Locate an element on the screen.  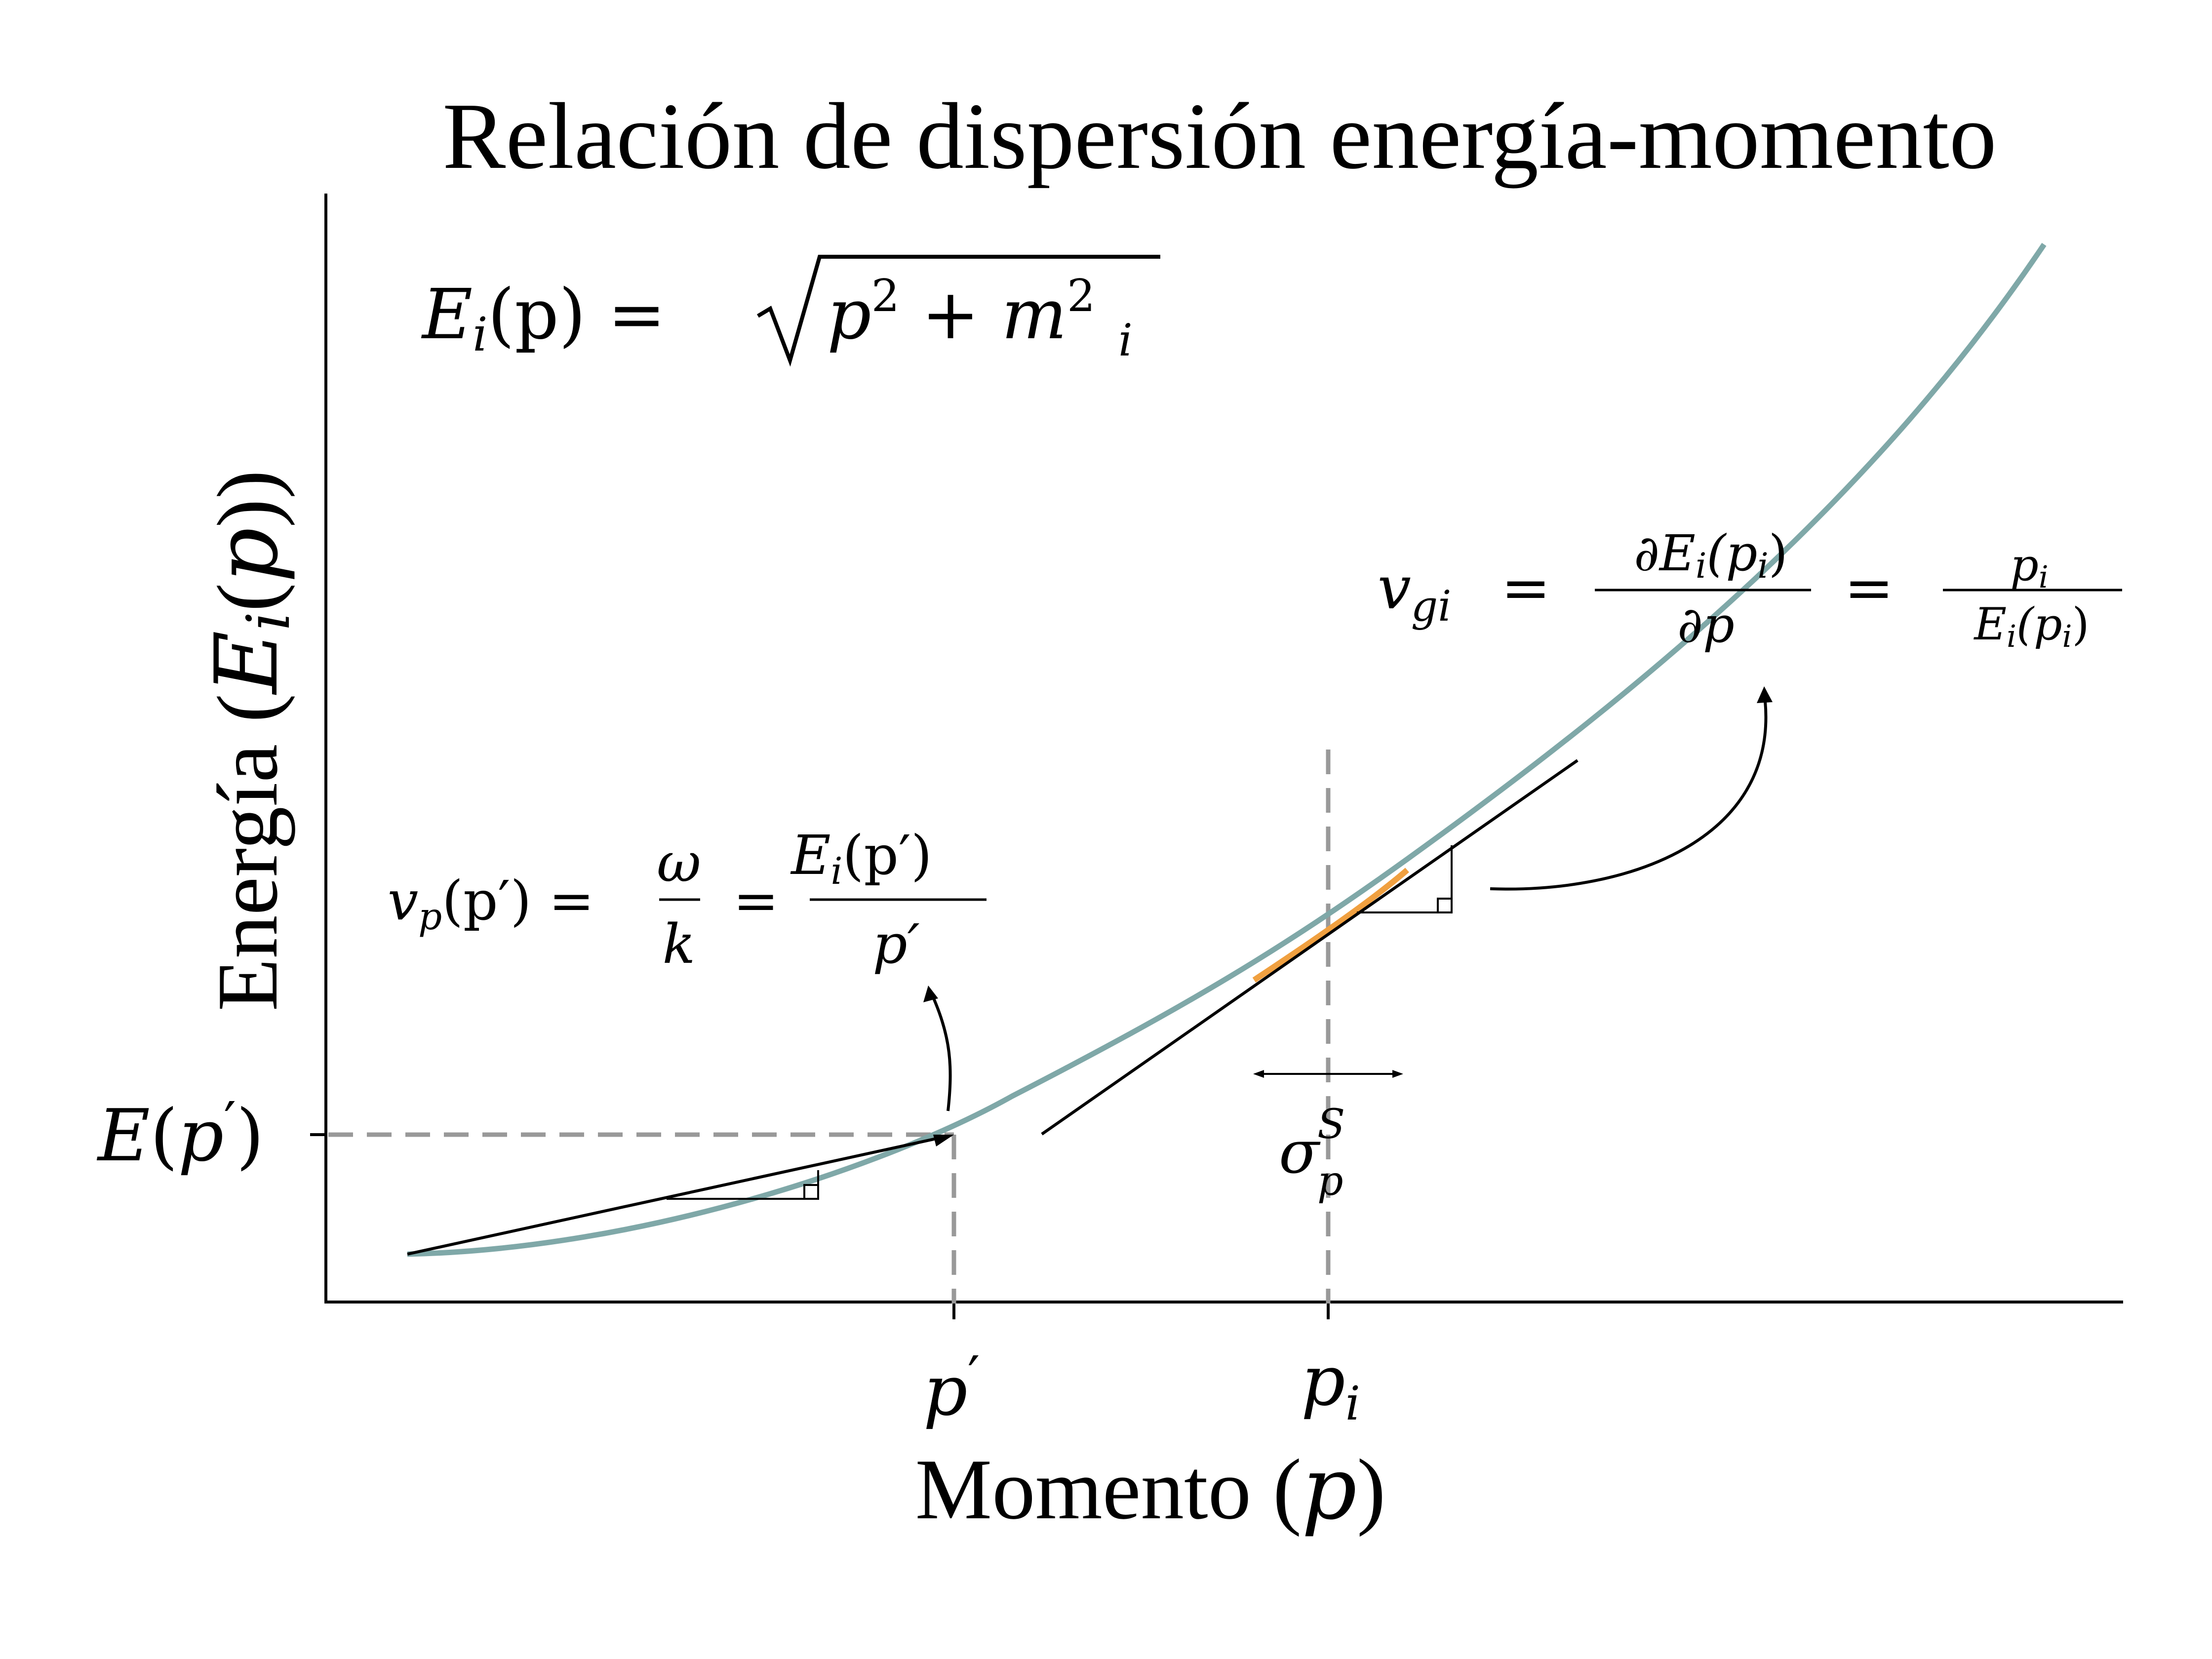
x-axis-label: Momento (p) is located at coordinates (1151, 1489).